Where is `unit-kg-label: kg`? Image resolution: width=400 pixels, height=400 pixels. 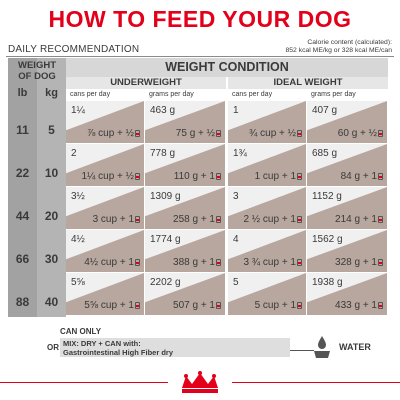
unit-kg-label: kg is located at coordinates (51, 93).